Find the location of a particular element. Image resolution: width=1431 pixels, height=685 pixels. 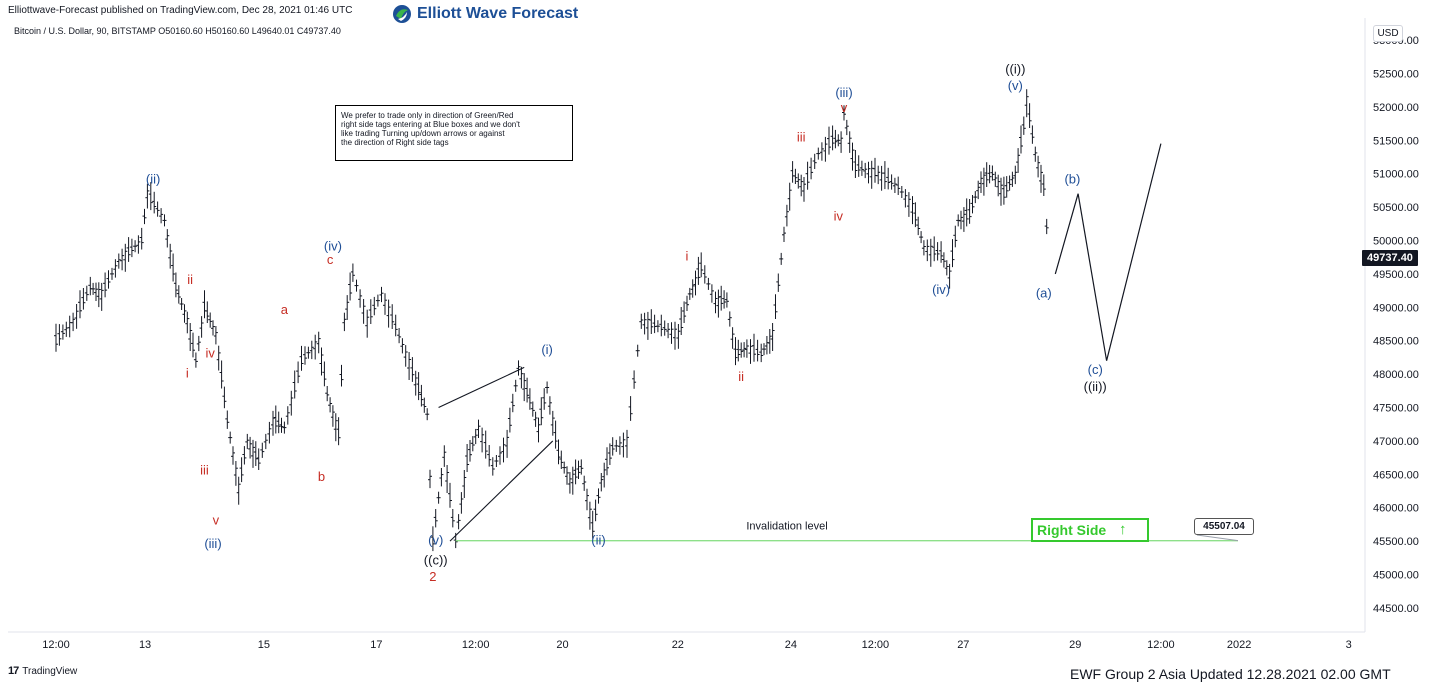

y-tick-label: 51500.00 is located at coordinates (1396, 141).